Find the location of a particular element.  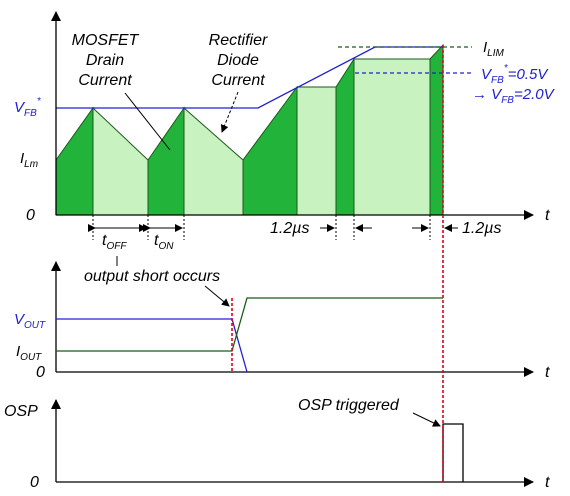

top-zero-label: 0 is located at coordinates (30, 215).